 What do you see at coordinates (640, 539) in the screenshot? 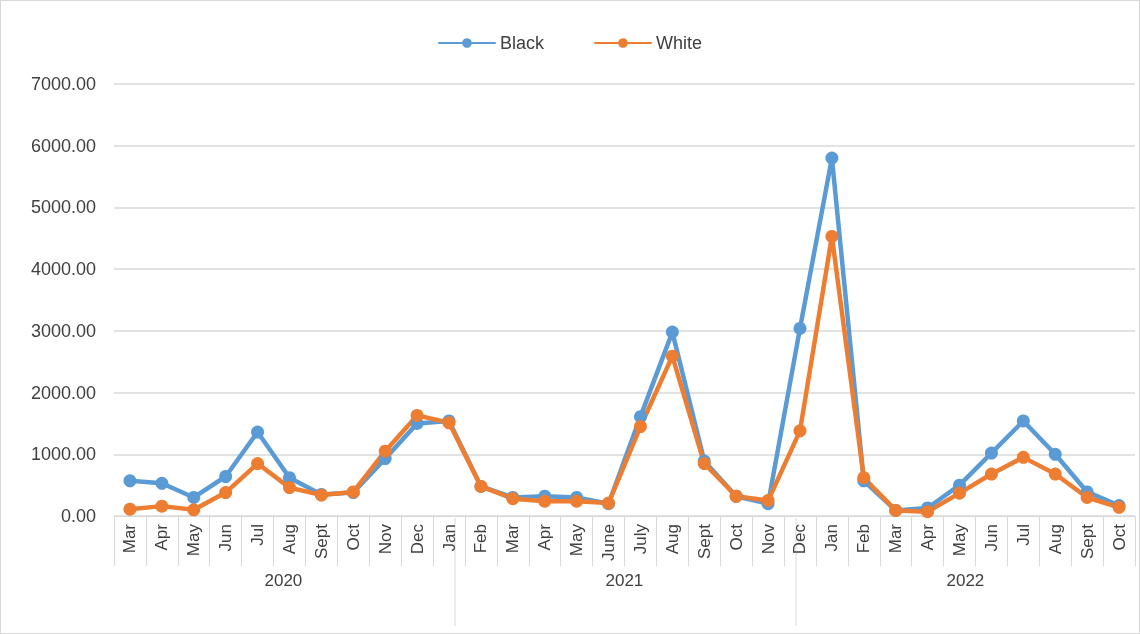
I see `x-tick-label: July` at bounding box center [640, 539].